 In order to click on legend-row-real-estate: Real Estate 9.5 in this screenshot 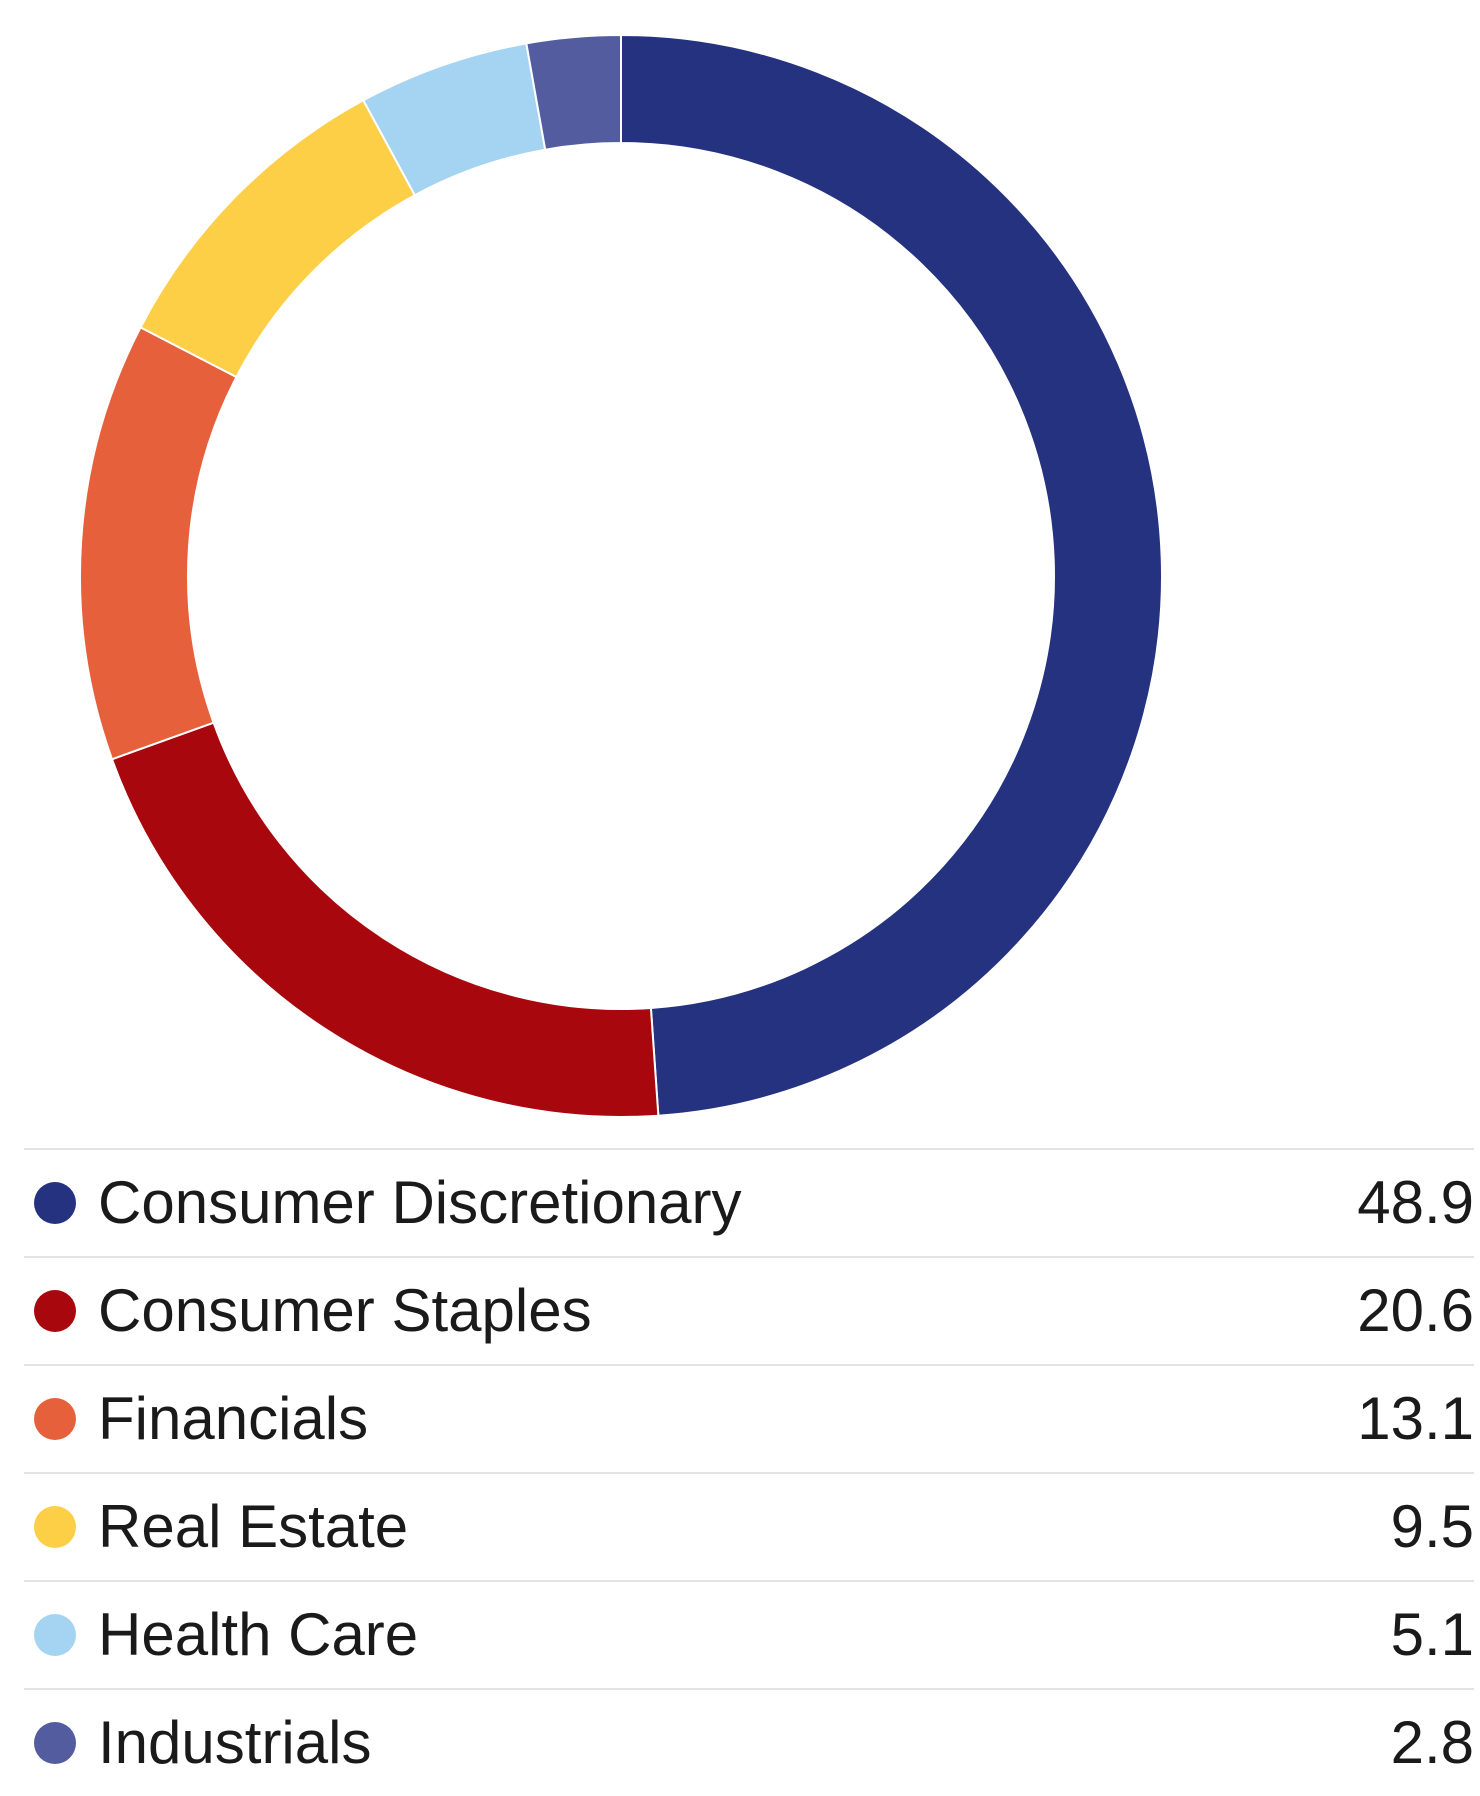, I will do `click(749, 1526)`.